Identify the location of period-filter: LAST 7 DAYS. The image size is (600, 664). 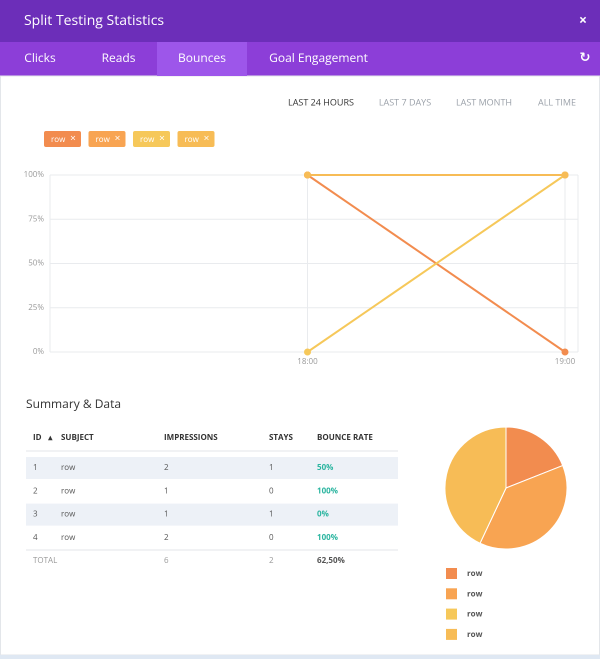
(405, 101).